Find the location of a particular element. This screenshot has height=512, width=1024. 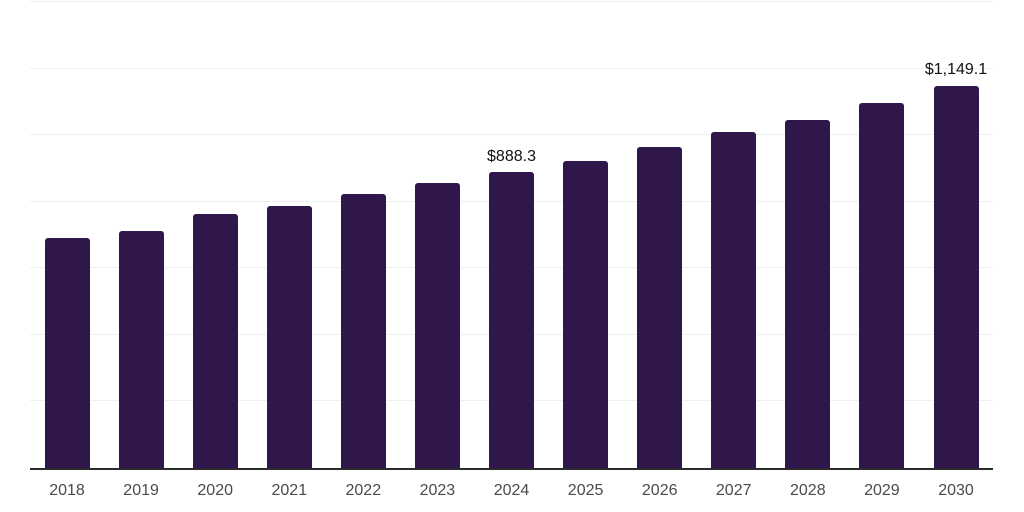

bar-2018 is located at coordinates (67, 352).